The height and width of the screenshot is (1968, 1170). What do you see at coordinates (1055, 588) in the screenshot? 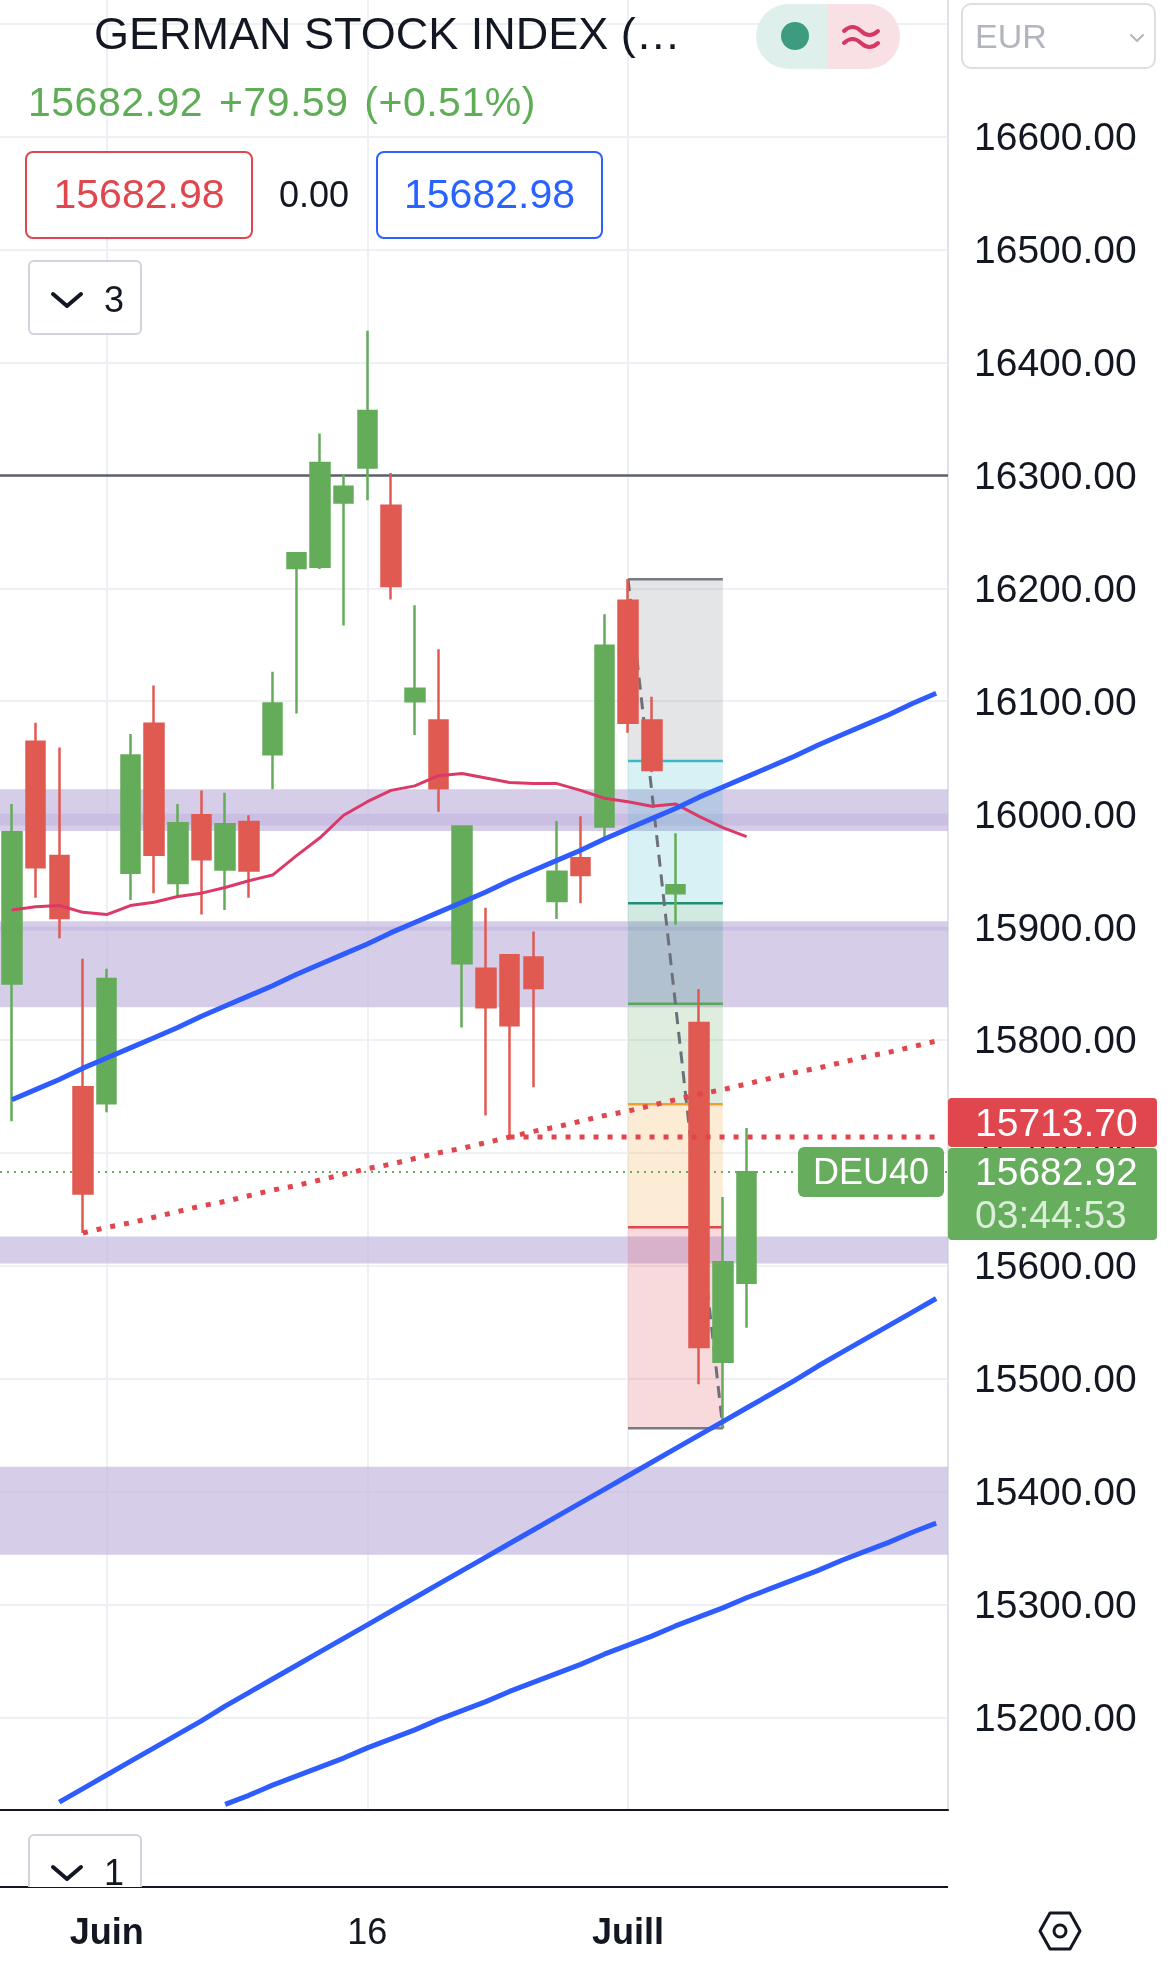
I see `y-tick-label: 16200.00` at bounding box center [1055, 588].